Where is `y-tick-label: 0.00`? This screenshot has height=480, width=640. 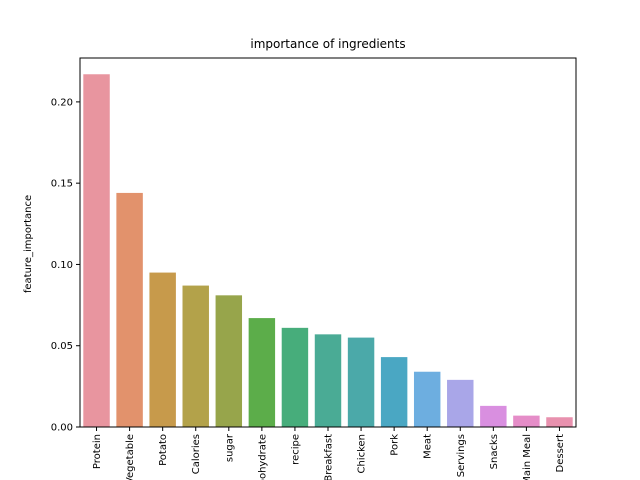 y-tick-label: 0.00 is located at coordinates (62, 428).